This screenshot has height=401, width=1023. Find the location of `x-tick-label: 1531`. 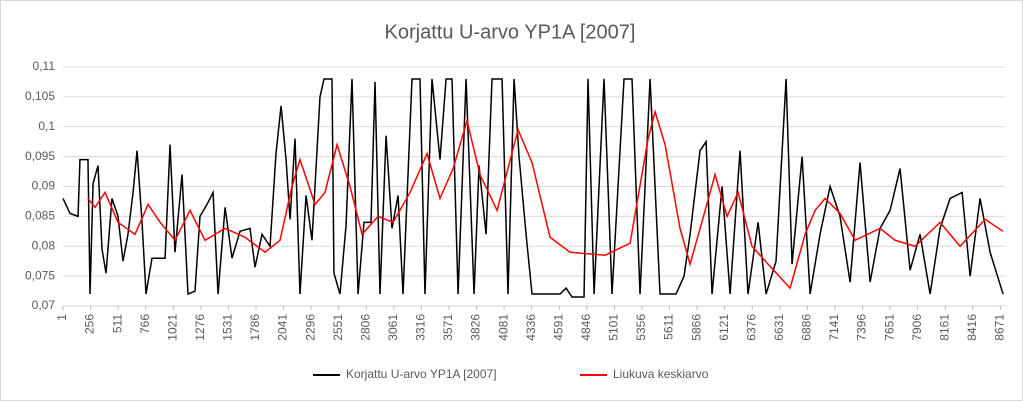

x-tick-label: 1531 is located at coordinates (228, 327).